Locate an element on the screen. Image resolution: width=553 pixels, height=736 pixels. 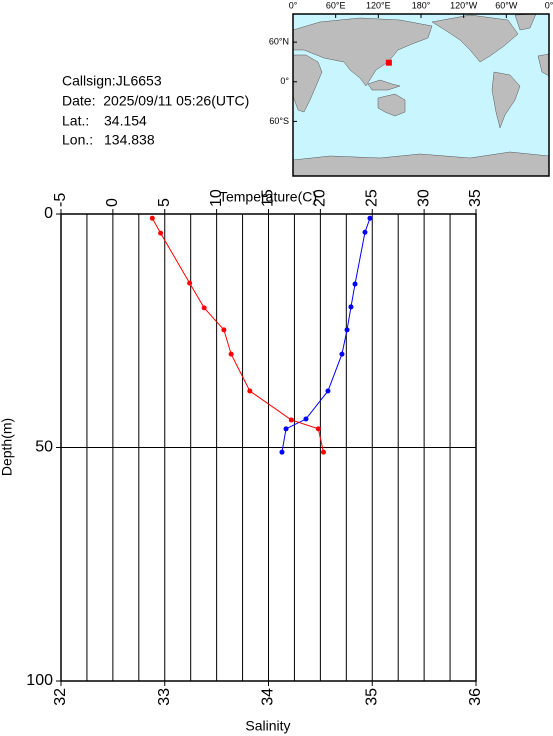
y-axis-title: Depth(m) is located at coordinates (7, 447).